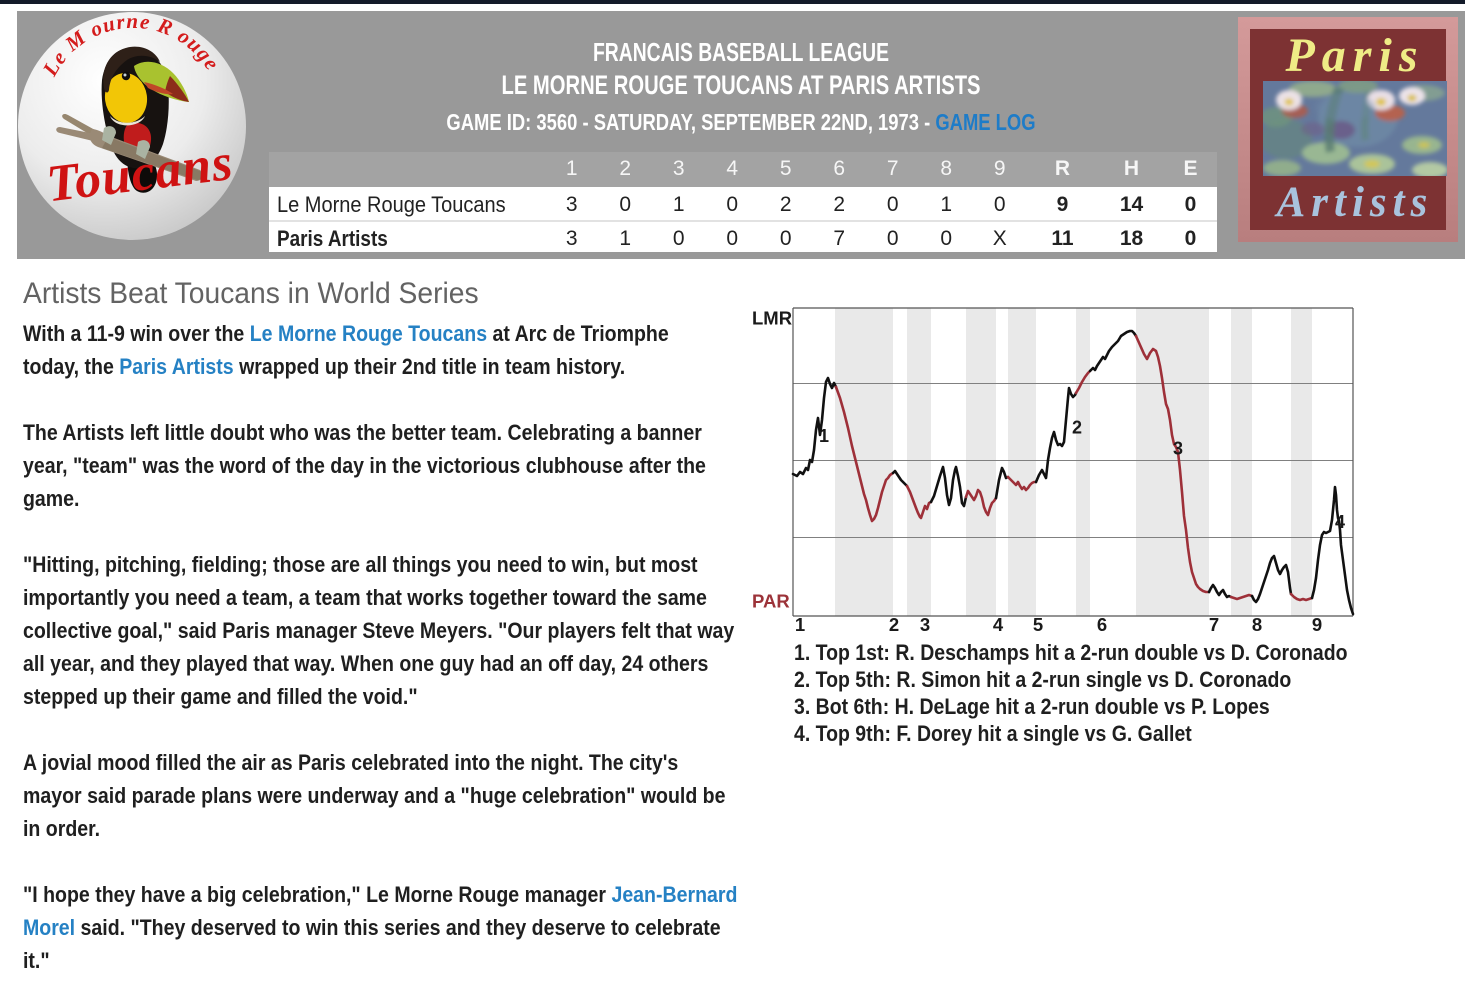  I want to click on svg-text: 6, so click(1102, 624).